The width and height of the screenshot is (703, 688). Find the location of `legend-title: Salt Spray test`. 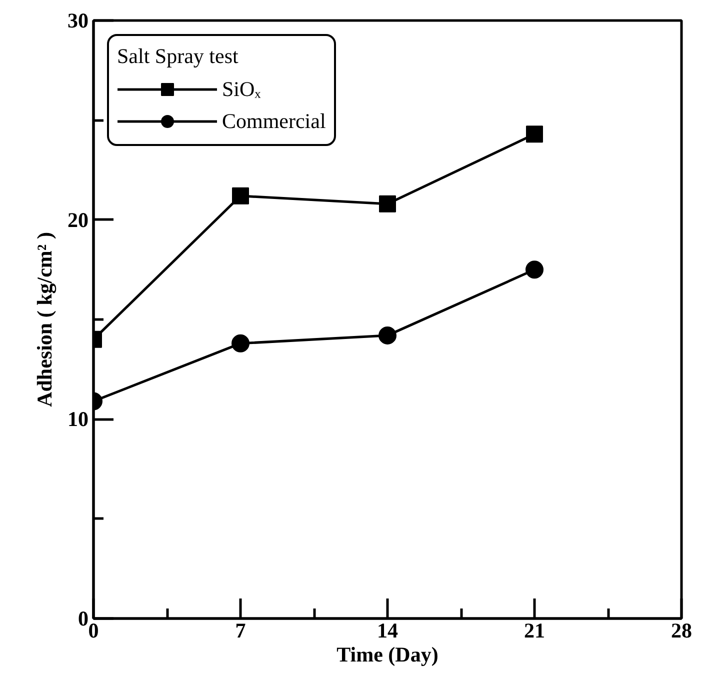

legend-title: Salt Spray test is located at coordinates (178, 56).